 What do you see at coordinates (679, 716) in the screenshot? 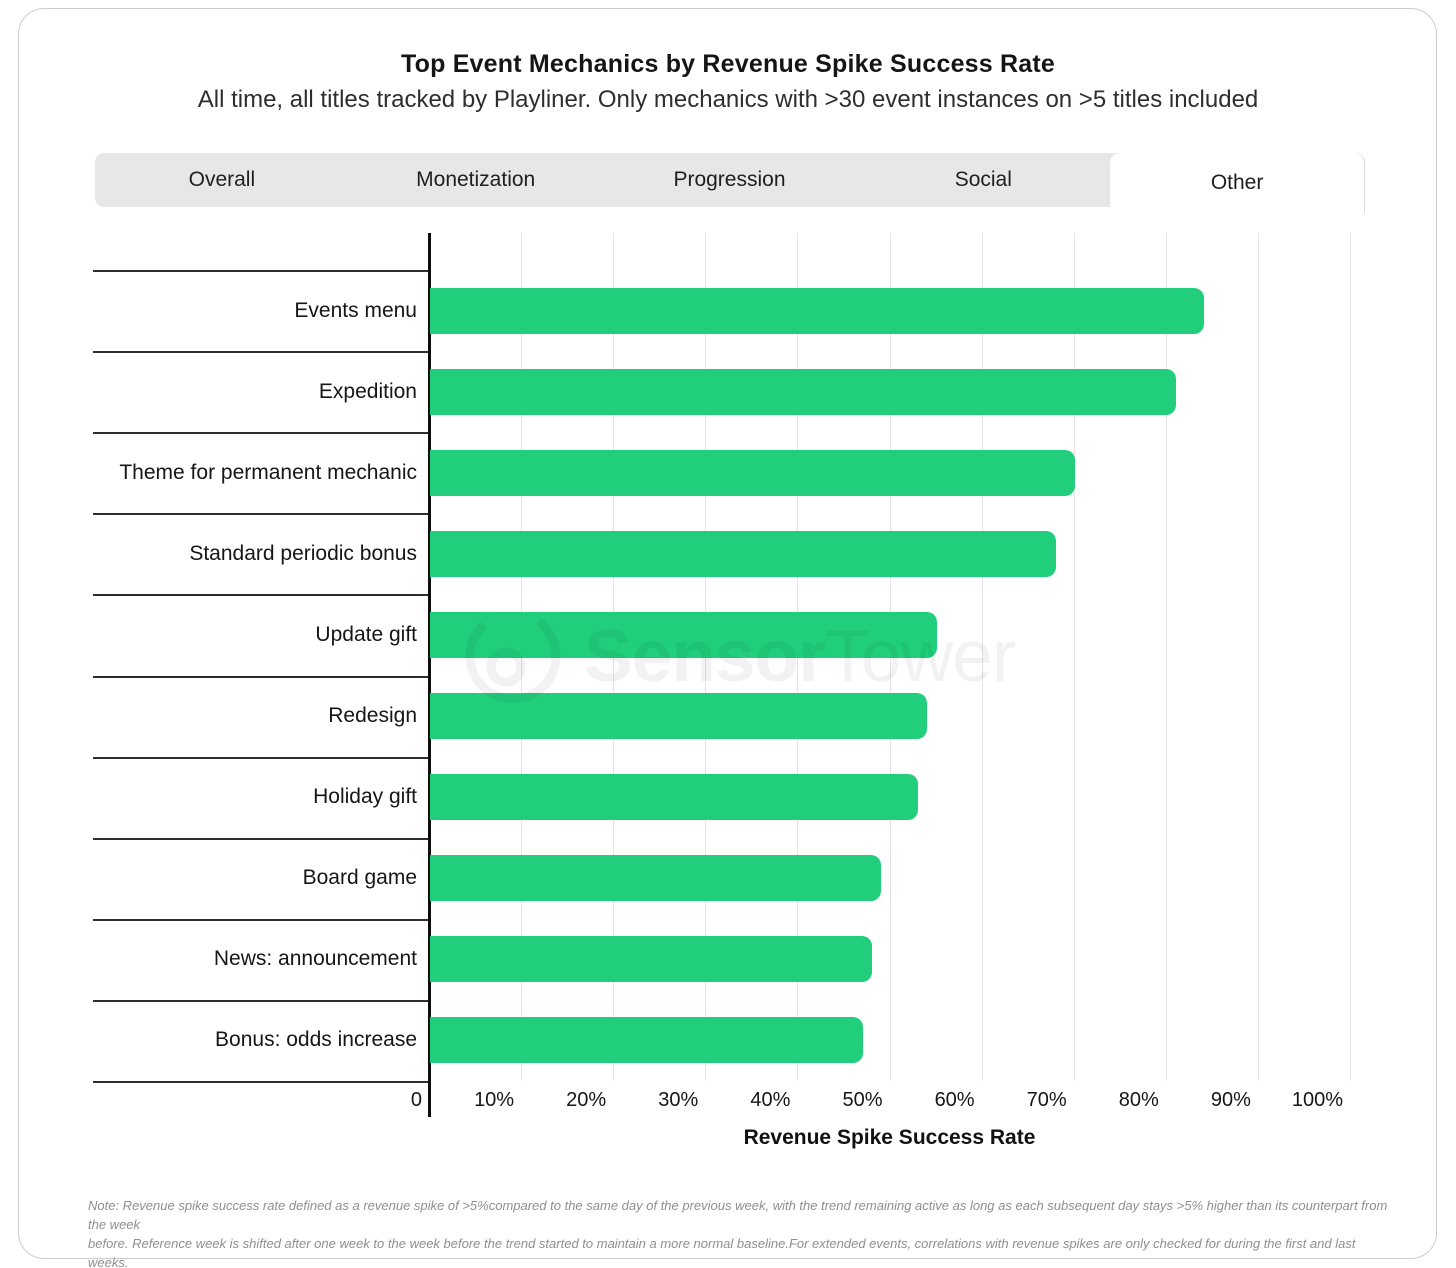
I see `bar-redesign` at bounding box center [679, 716].